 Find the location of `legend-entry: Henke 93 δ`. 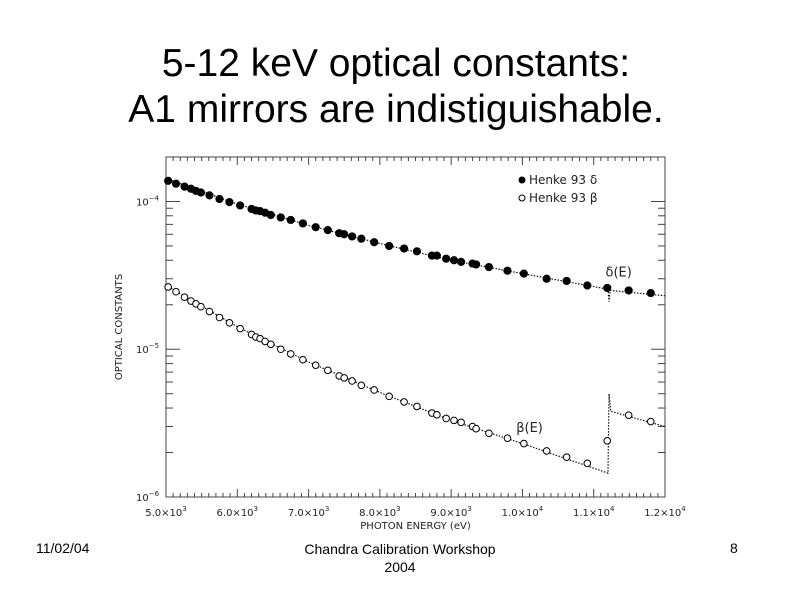

legend-entry: Henke 93 δ is located at coordinates (563, 180).